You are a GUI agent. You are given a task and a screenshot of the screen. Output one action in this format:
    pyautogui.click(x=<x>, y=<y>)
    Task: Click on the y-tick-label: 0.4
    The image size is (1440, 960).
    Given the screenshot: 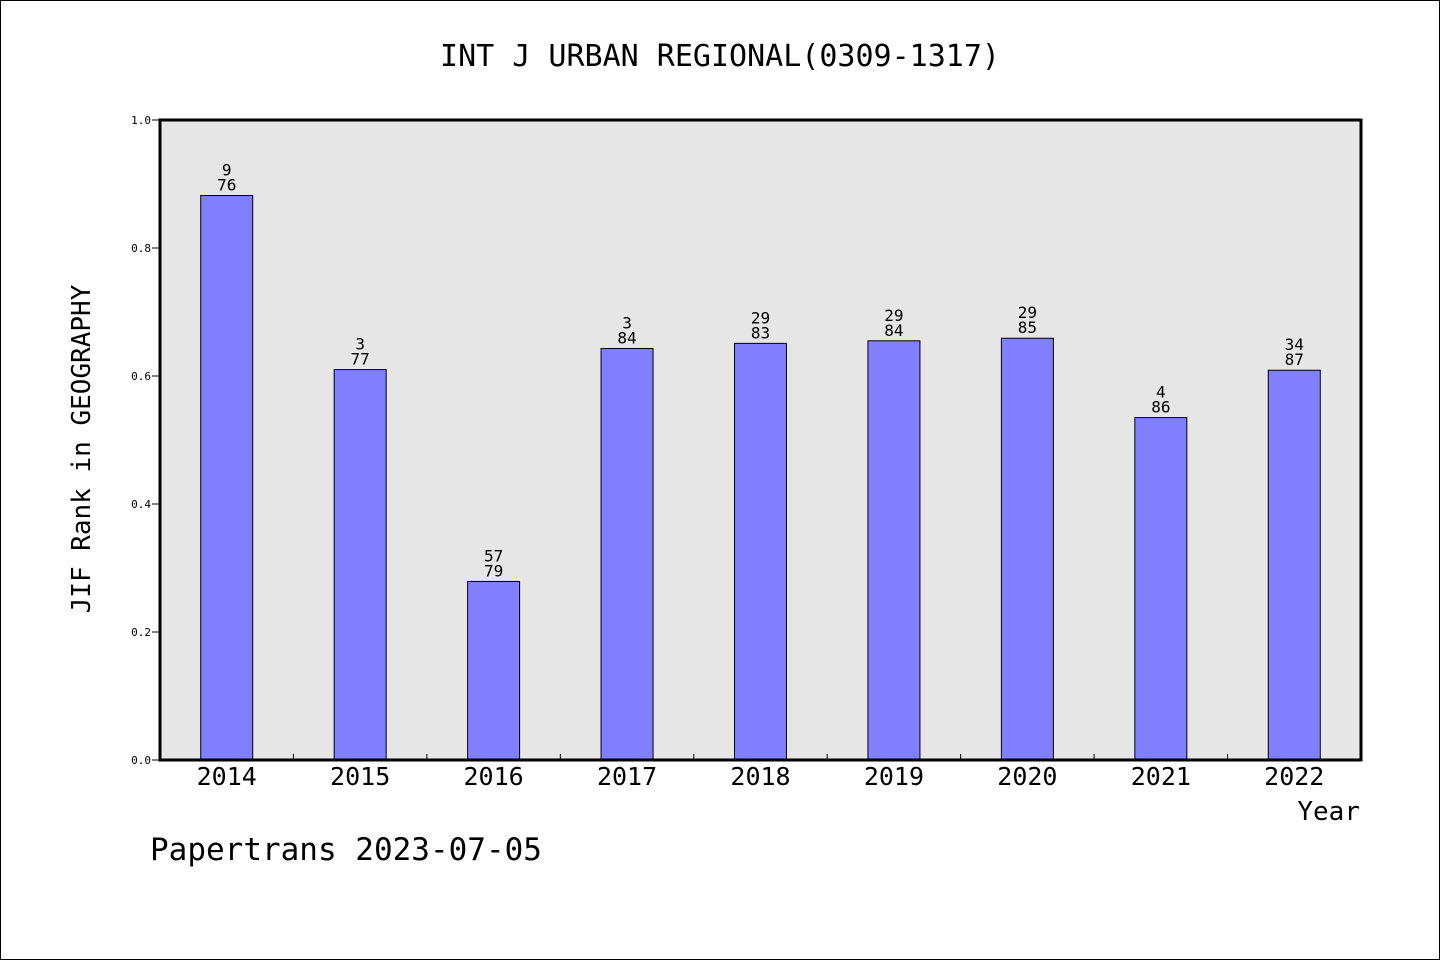 What is the action you would take?
    pyautogui.click(x=141, y=504)
    